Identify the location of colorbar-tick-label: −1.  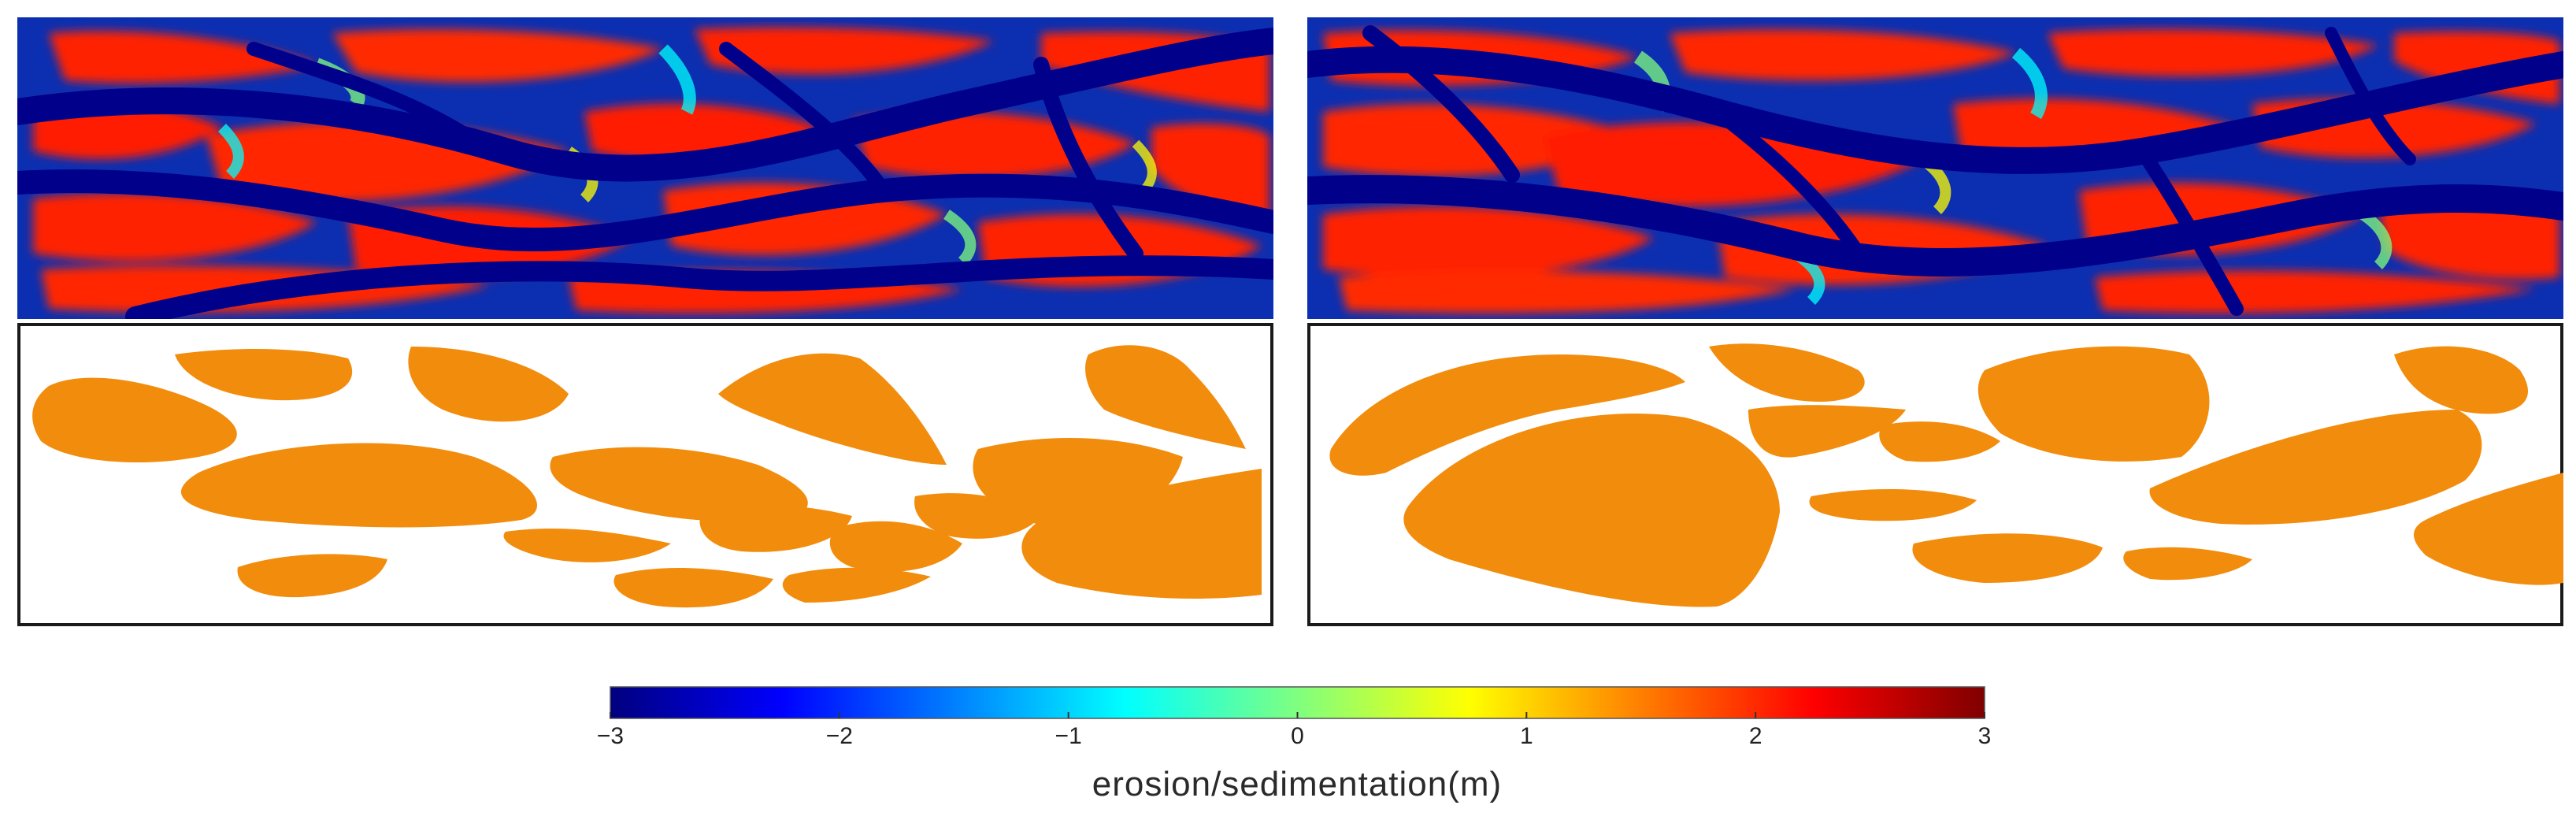
(1068, 736).